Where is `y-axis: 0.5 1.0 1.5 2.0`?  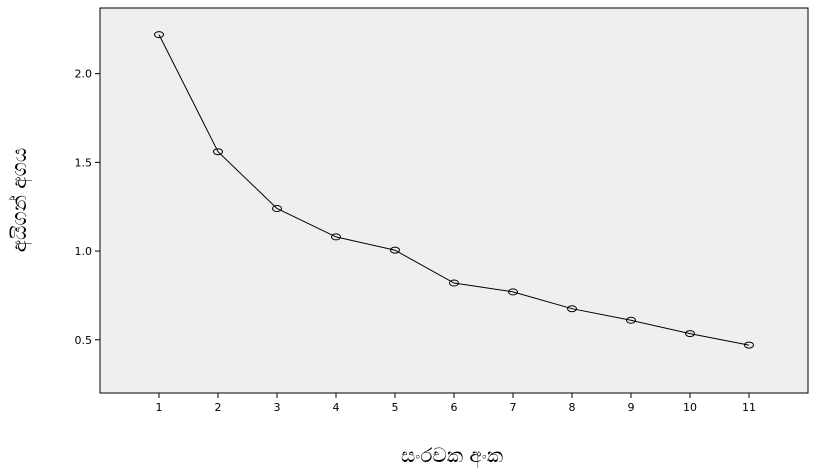 y-axis: 0.5 1.0 1.5 2.0 is located at coordinates (87, 207).